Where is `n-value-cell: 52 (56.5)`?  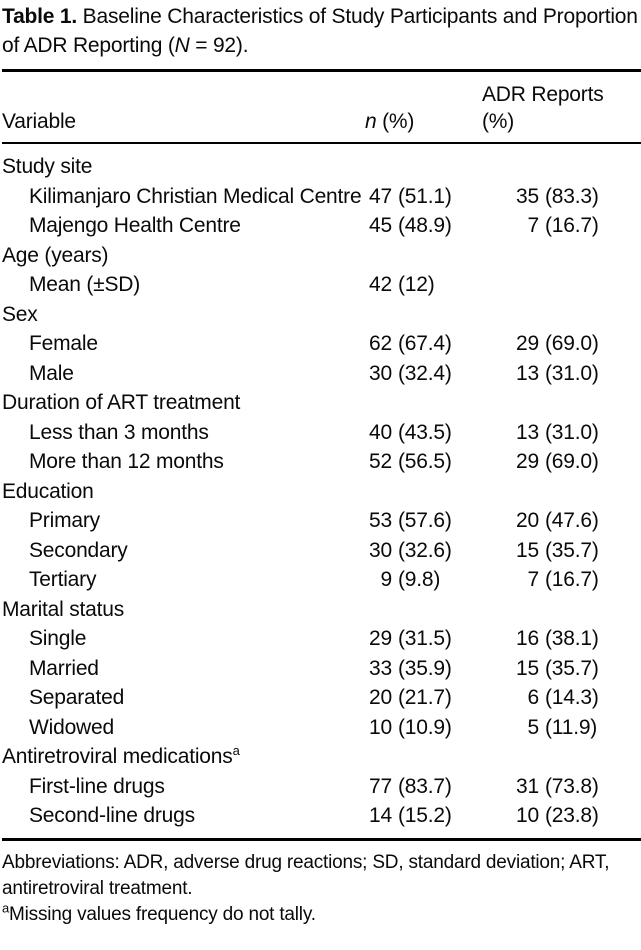 n-value-cell: 52 (56.5) is located at coordinates (423, 462).